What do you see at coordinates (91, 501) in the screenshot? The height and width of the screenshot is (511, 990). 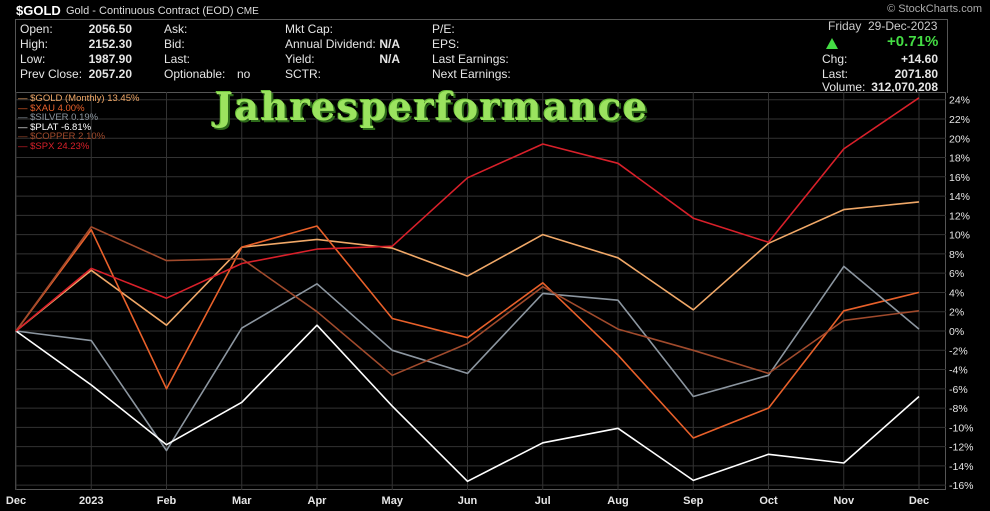 I see `x-tick-label: 2023` at bounding box center [91, 501].